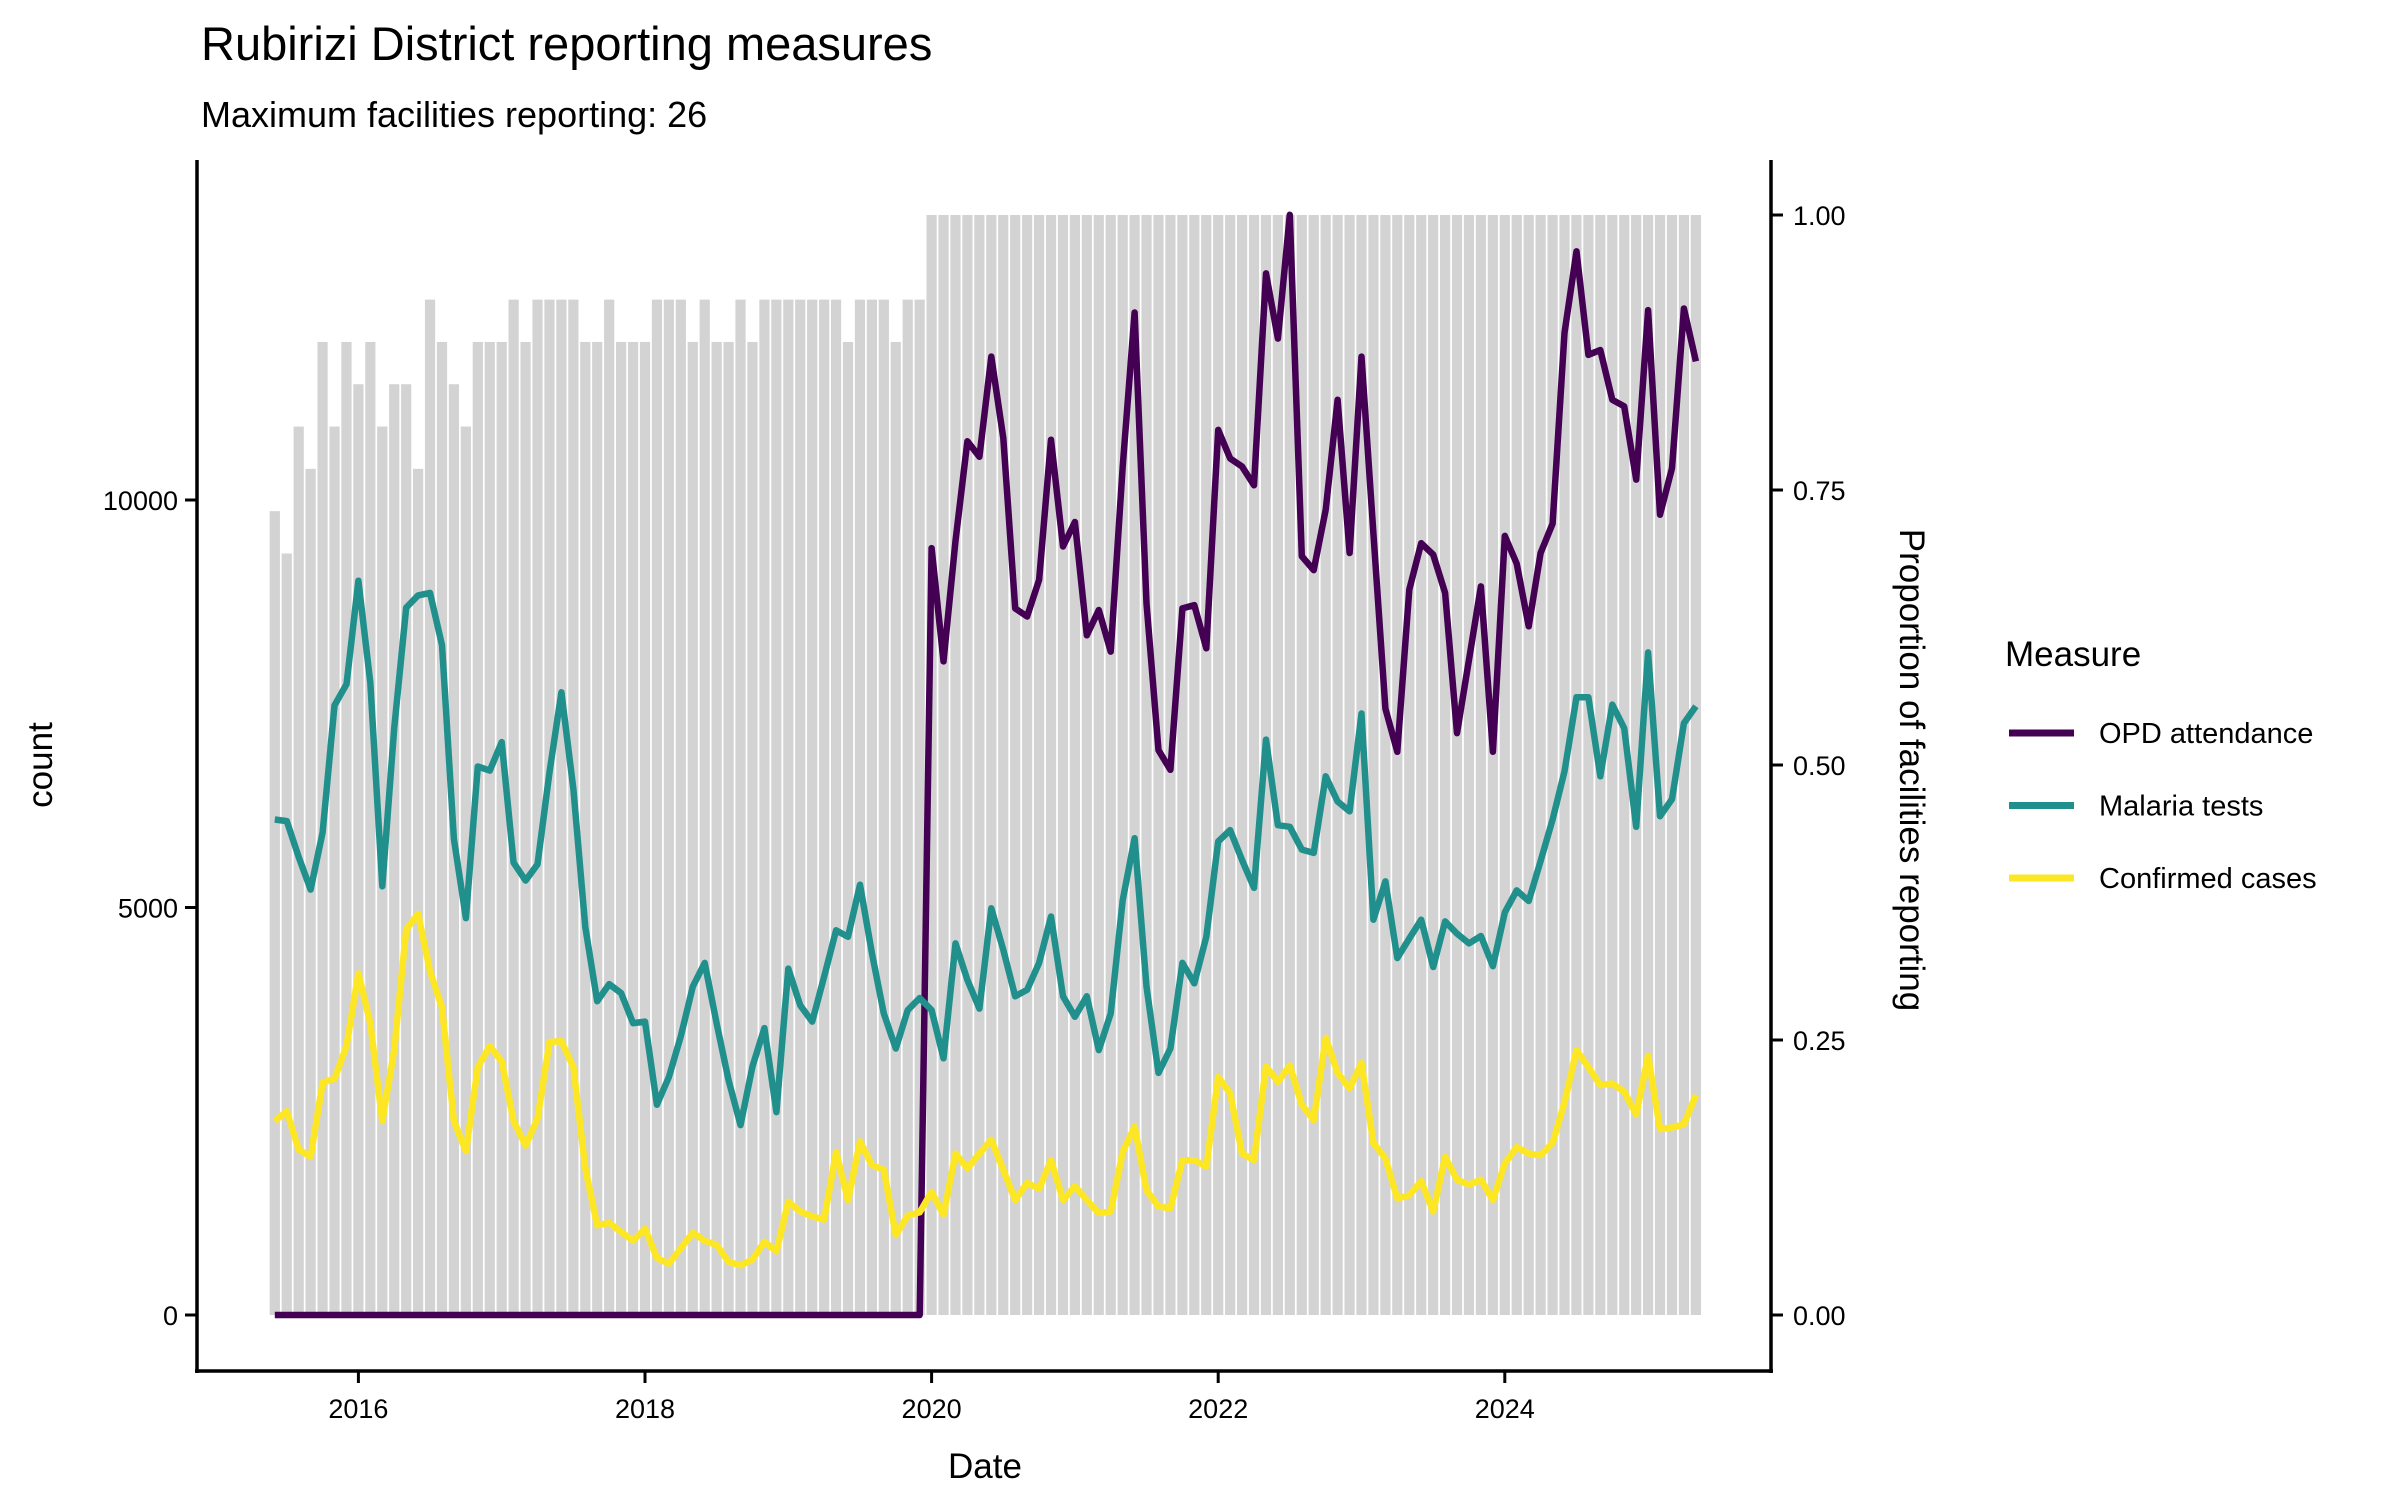 Image resolution: width=2400 pixels, height=1500 pixels. What do you see at coordinates (2208, 879) in the screenshot?
I see `legend-label: Confirmed cases` at bounding box center [2208, 879].